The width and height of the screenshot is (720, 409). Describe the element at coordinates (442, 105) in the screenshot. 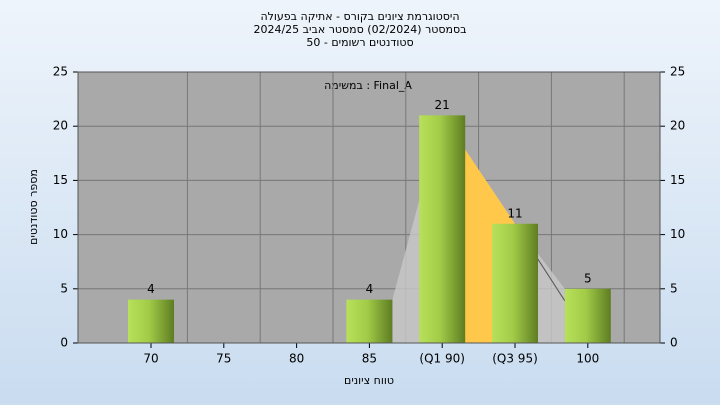

I see `data-label: 21` at that location.